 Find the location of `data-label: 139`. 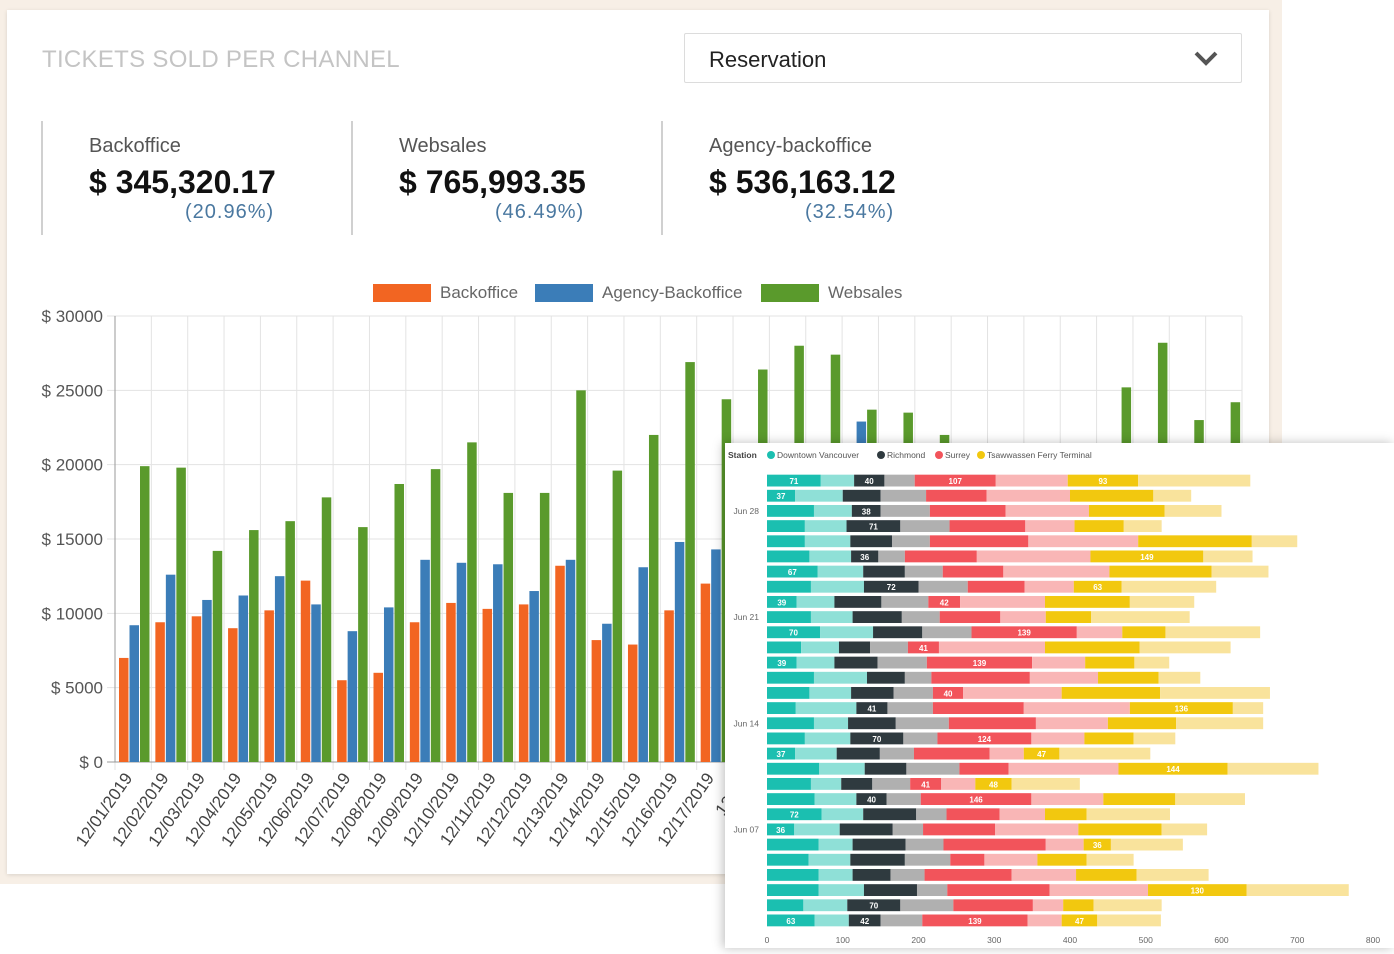

data-label: 139 is located at coordinates (980, 663).